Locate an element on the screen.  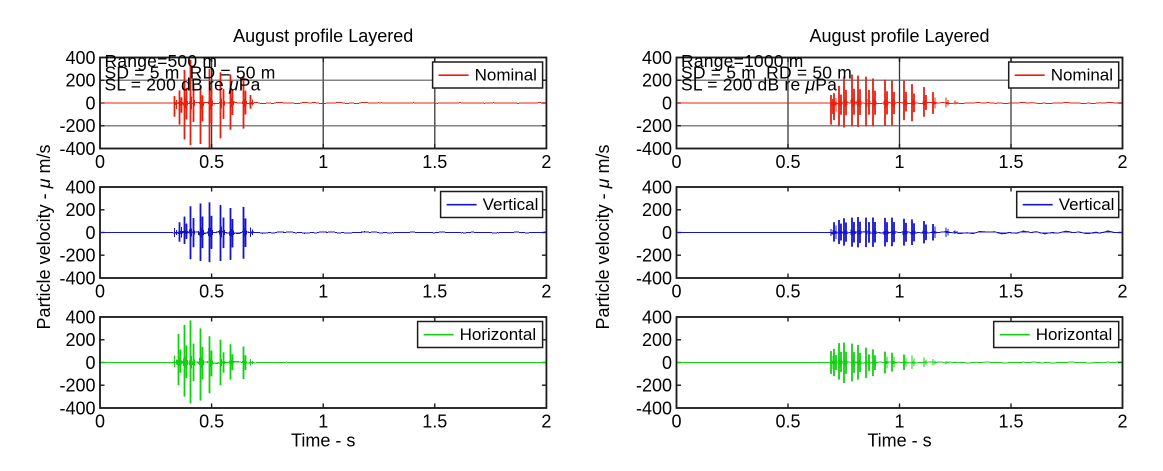
svg-text: Range=1000 m is located at coordinates (742, 61).